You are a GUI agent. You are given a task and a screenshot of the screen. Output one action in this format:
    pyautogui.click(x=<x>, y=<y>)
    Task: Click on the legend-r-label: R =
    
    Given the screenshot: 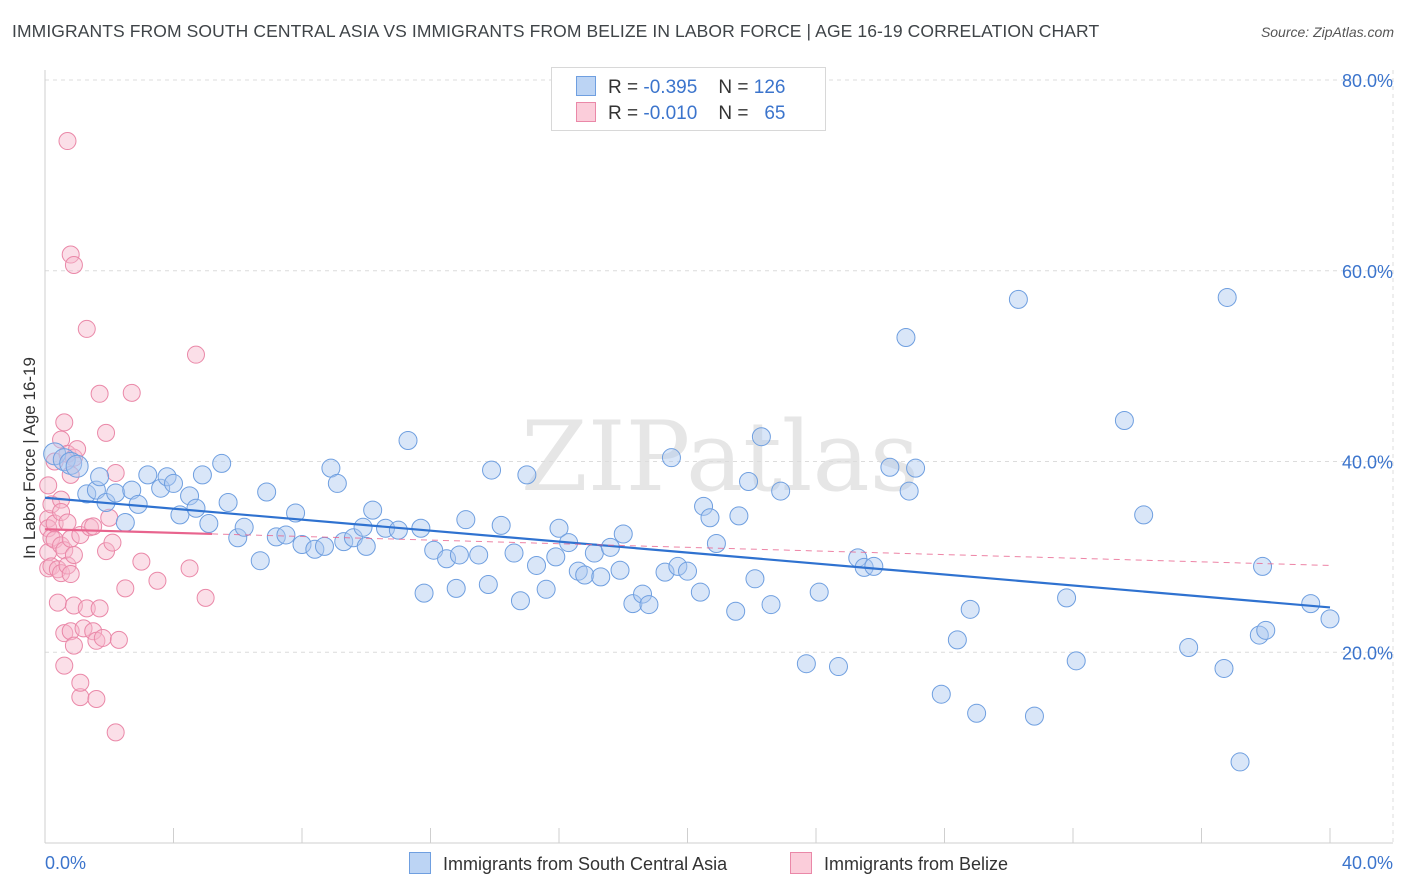 What is the action you would take?
    pyautogui.click(x=623, y=87)
    